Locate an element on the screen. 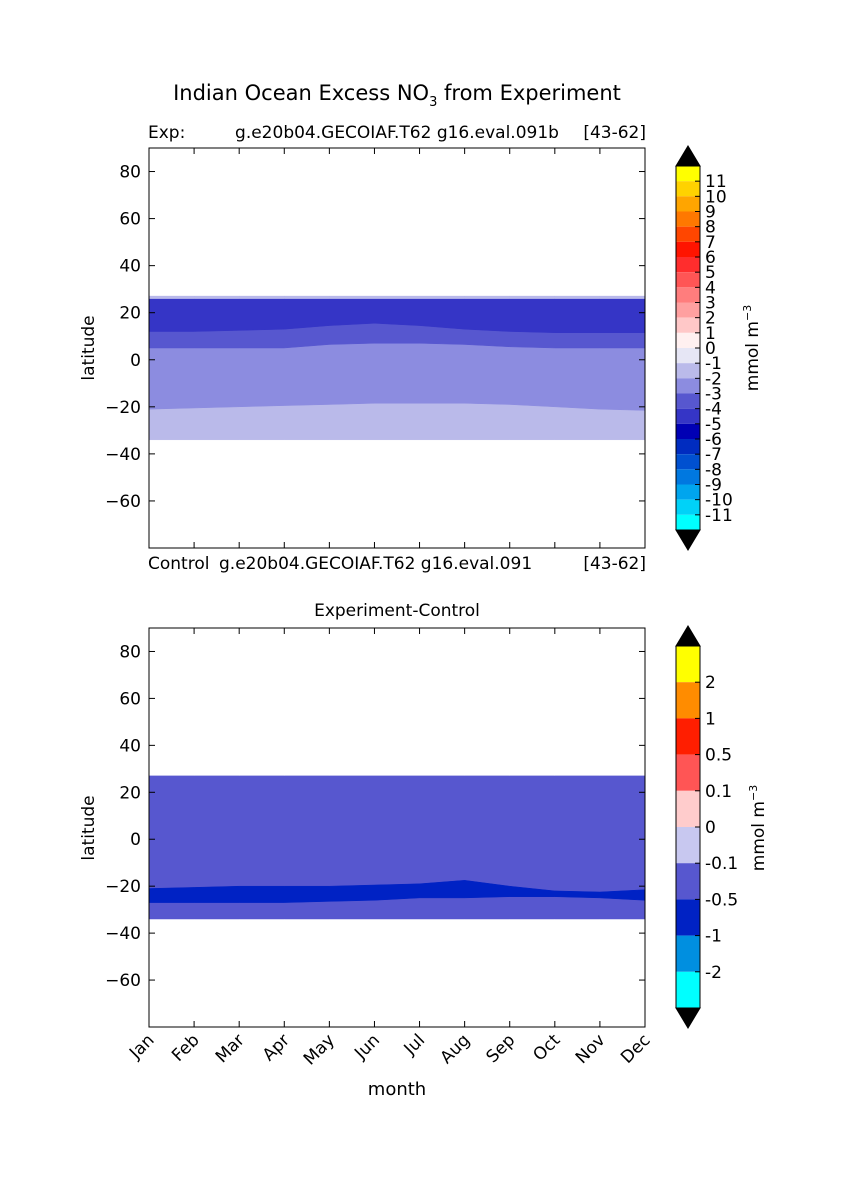 The height and width of the screenshot is (1179, 850). colorbar-level-label: -0.1 is located at coordinates (721, 864).